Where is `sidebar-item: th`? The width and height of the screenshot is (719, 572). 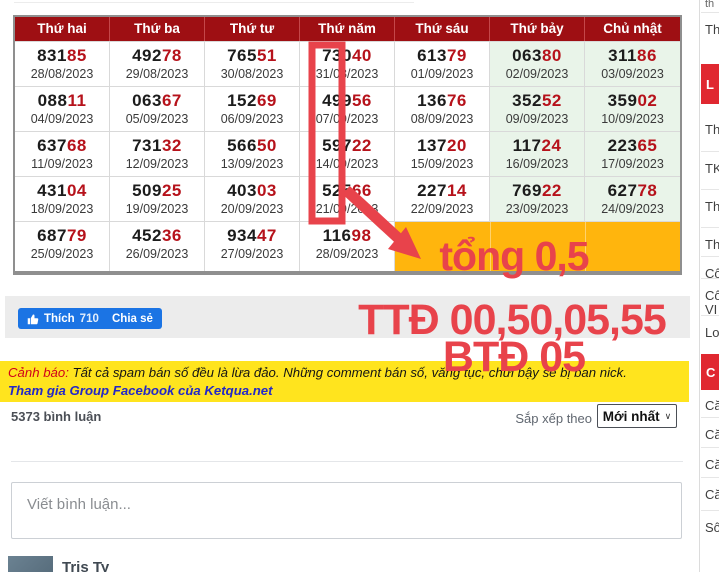
sidebar-item: th is located at coordinates (710, 5).